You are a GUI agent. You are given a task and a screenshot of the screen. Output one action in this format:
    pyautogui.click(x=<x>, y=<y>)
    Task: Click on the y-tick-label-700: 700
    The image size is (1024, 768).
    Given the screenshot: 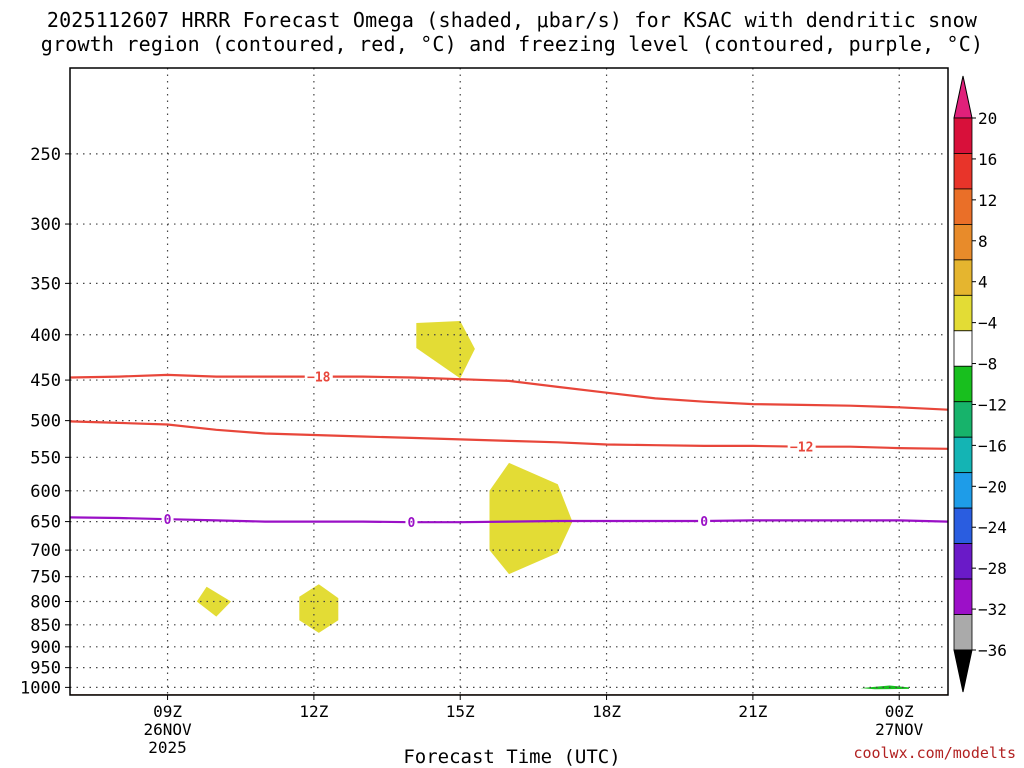 What is the action you would take?
    pyautogui.click(x=45, y=551)
    